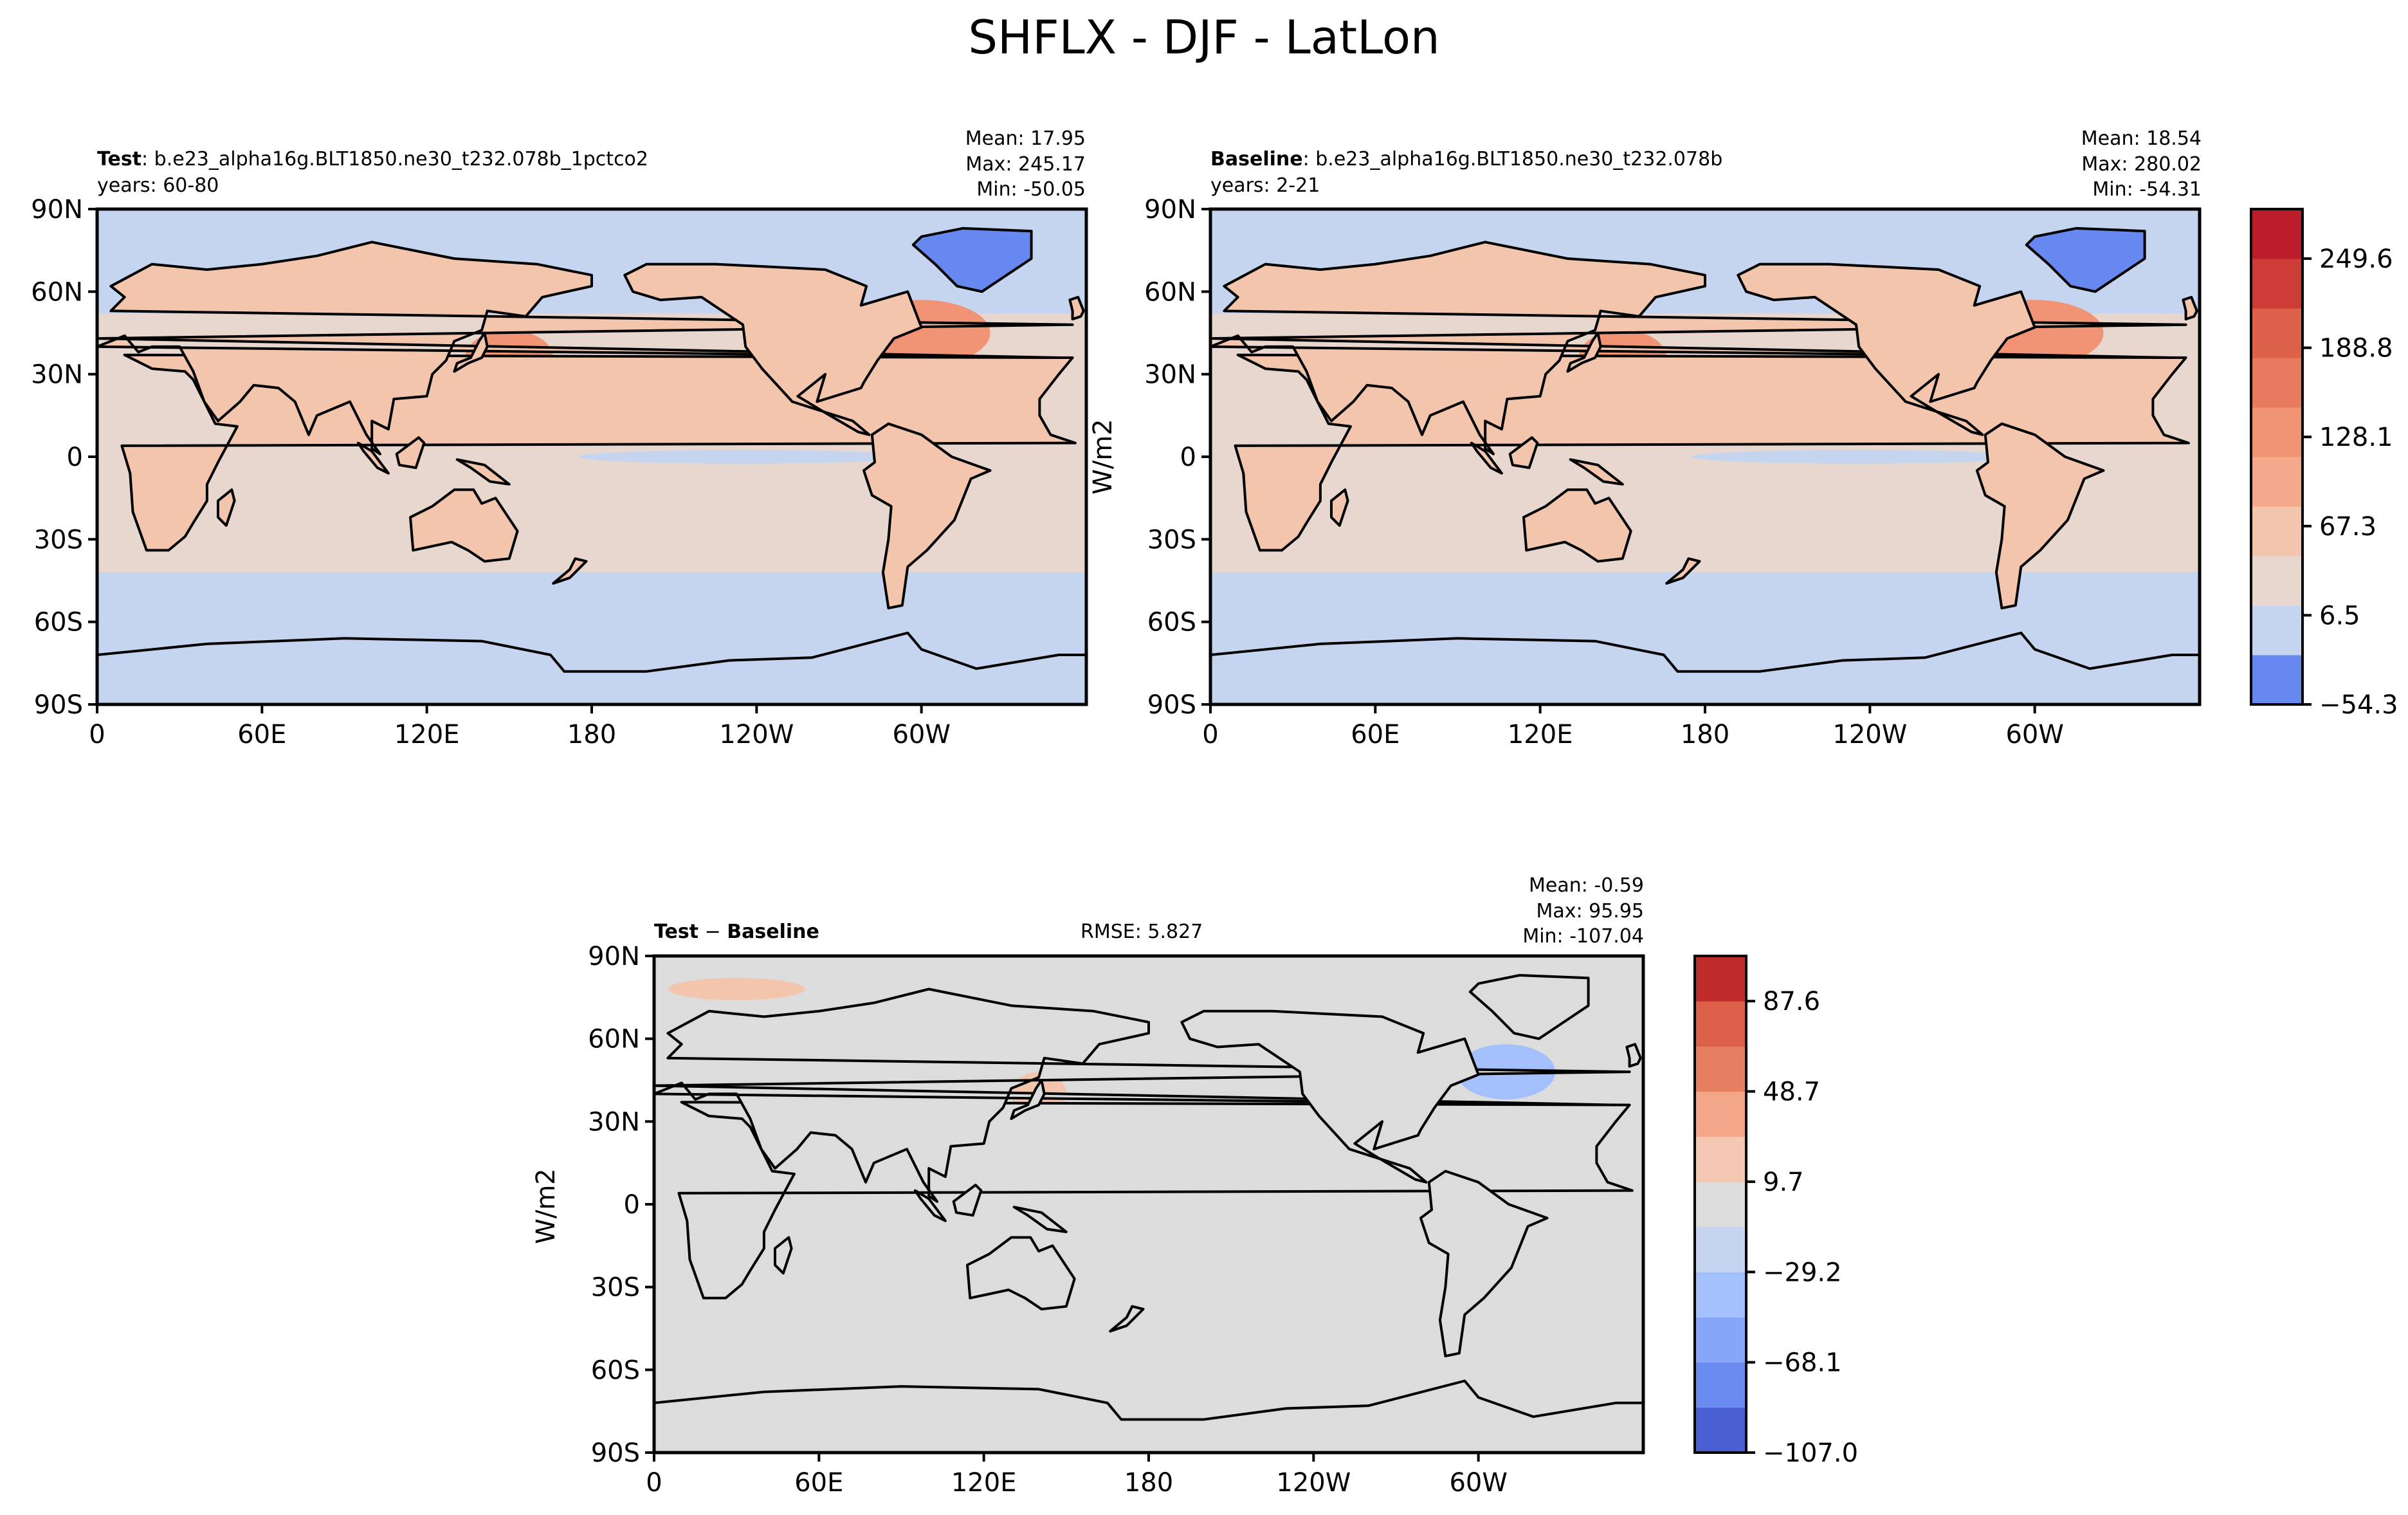  Describe the element at coordinates (58, 540) in the screenshot. I see `test-map-lat-label: 30S` at that location.